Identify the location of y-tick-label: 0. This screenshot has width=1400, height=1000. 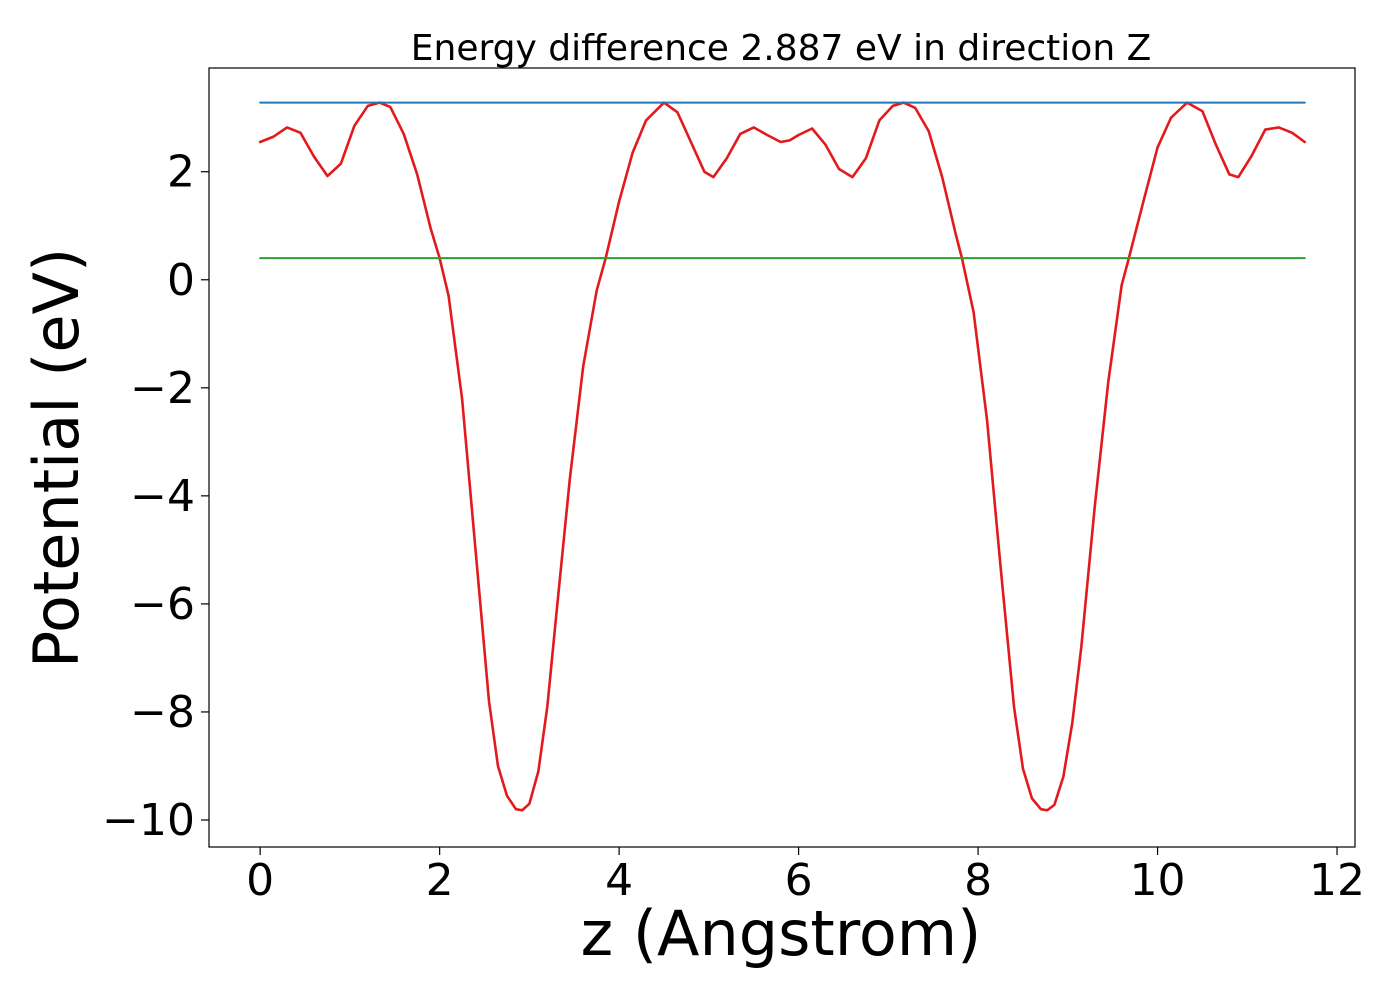
(181, 280).